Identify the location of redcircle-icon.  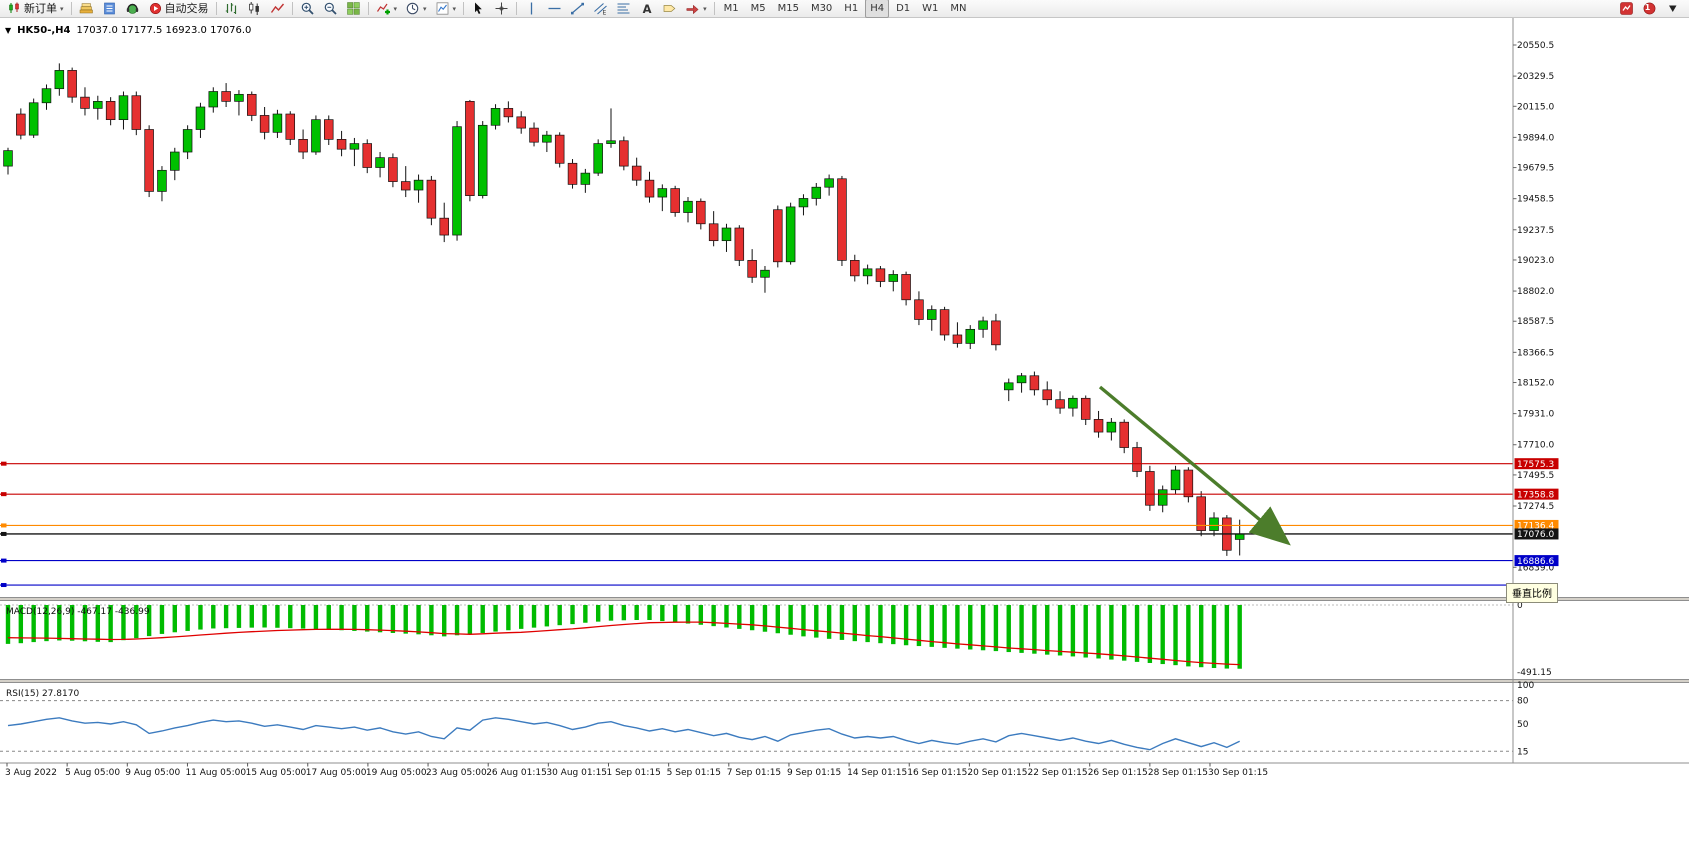
(1649, 8).